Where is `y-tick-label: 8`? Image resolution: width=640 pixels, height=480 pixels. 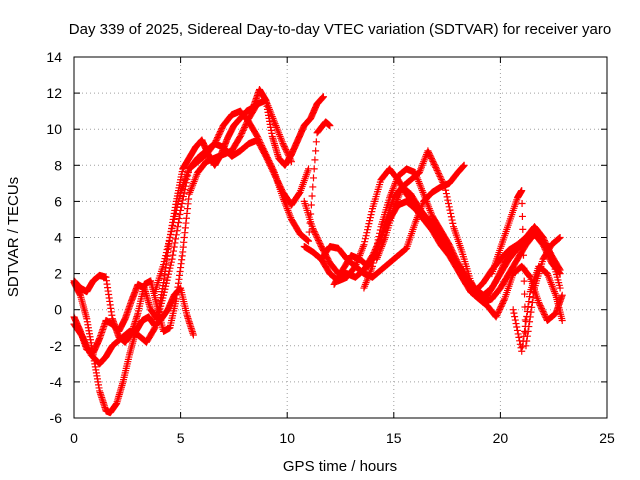
y-tick-label: 8 is located at coordinates (58, 165).